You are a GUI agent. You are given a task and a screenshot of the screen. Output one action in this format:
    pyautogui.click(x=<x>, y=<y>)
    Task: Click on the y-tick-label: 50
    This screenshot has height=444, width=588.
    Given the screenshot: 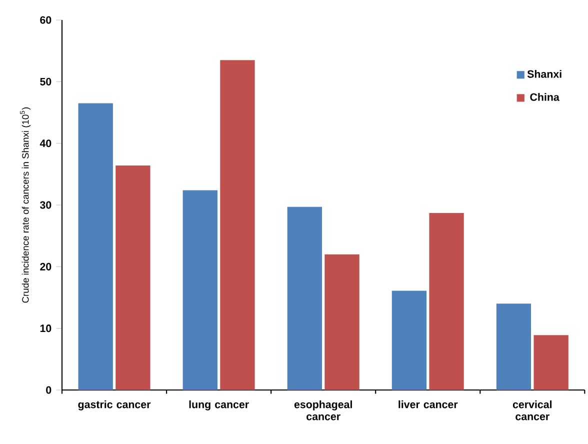 What is the action you would take?
    pyautogui.click(x=46, y=82)
    